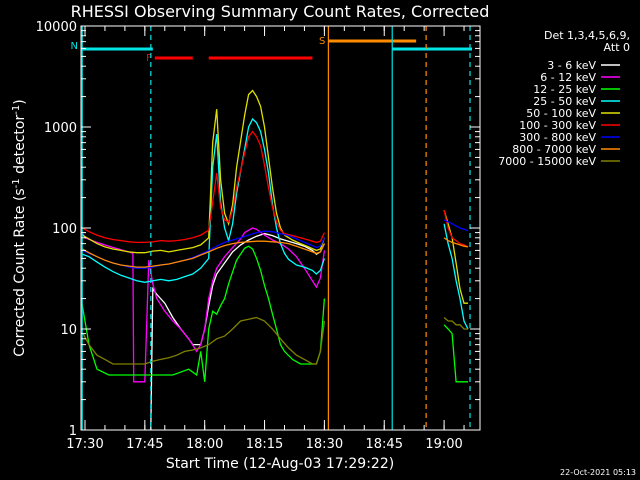  What do you see at coordinates (564, 101) in the screenshot?
I see `legend-label: 25 - 50 keV` at bounding box center [564, 101].